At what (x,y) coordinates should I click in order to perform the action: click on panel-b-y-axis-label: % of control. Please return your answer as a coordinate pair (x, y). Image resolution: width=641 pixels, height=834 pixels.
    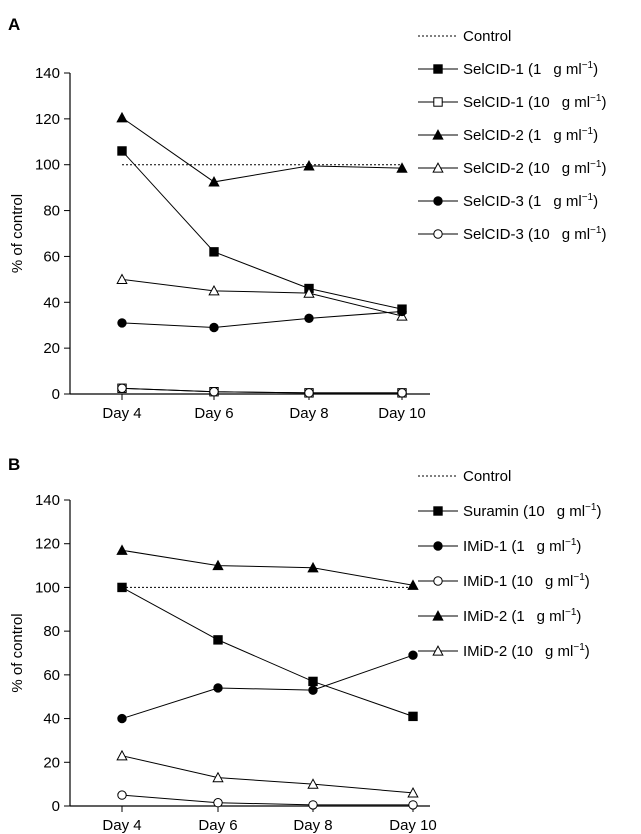
    Looking at the image, I should click on (17, 652).